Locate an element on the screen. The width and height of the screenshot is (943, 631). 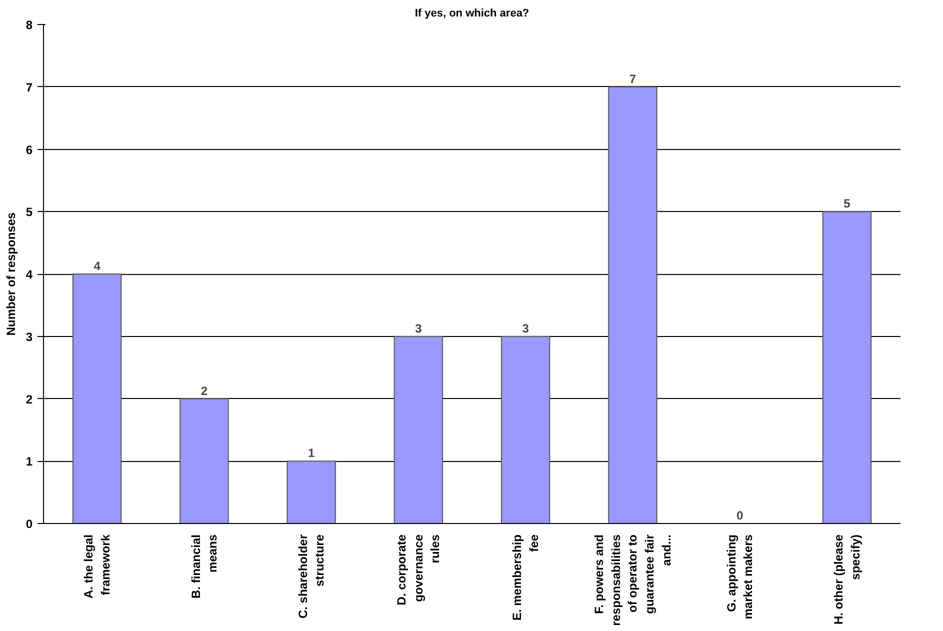
x-tick-label: A. the legal framework is located at coordinates (97, 566).